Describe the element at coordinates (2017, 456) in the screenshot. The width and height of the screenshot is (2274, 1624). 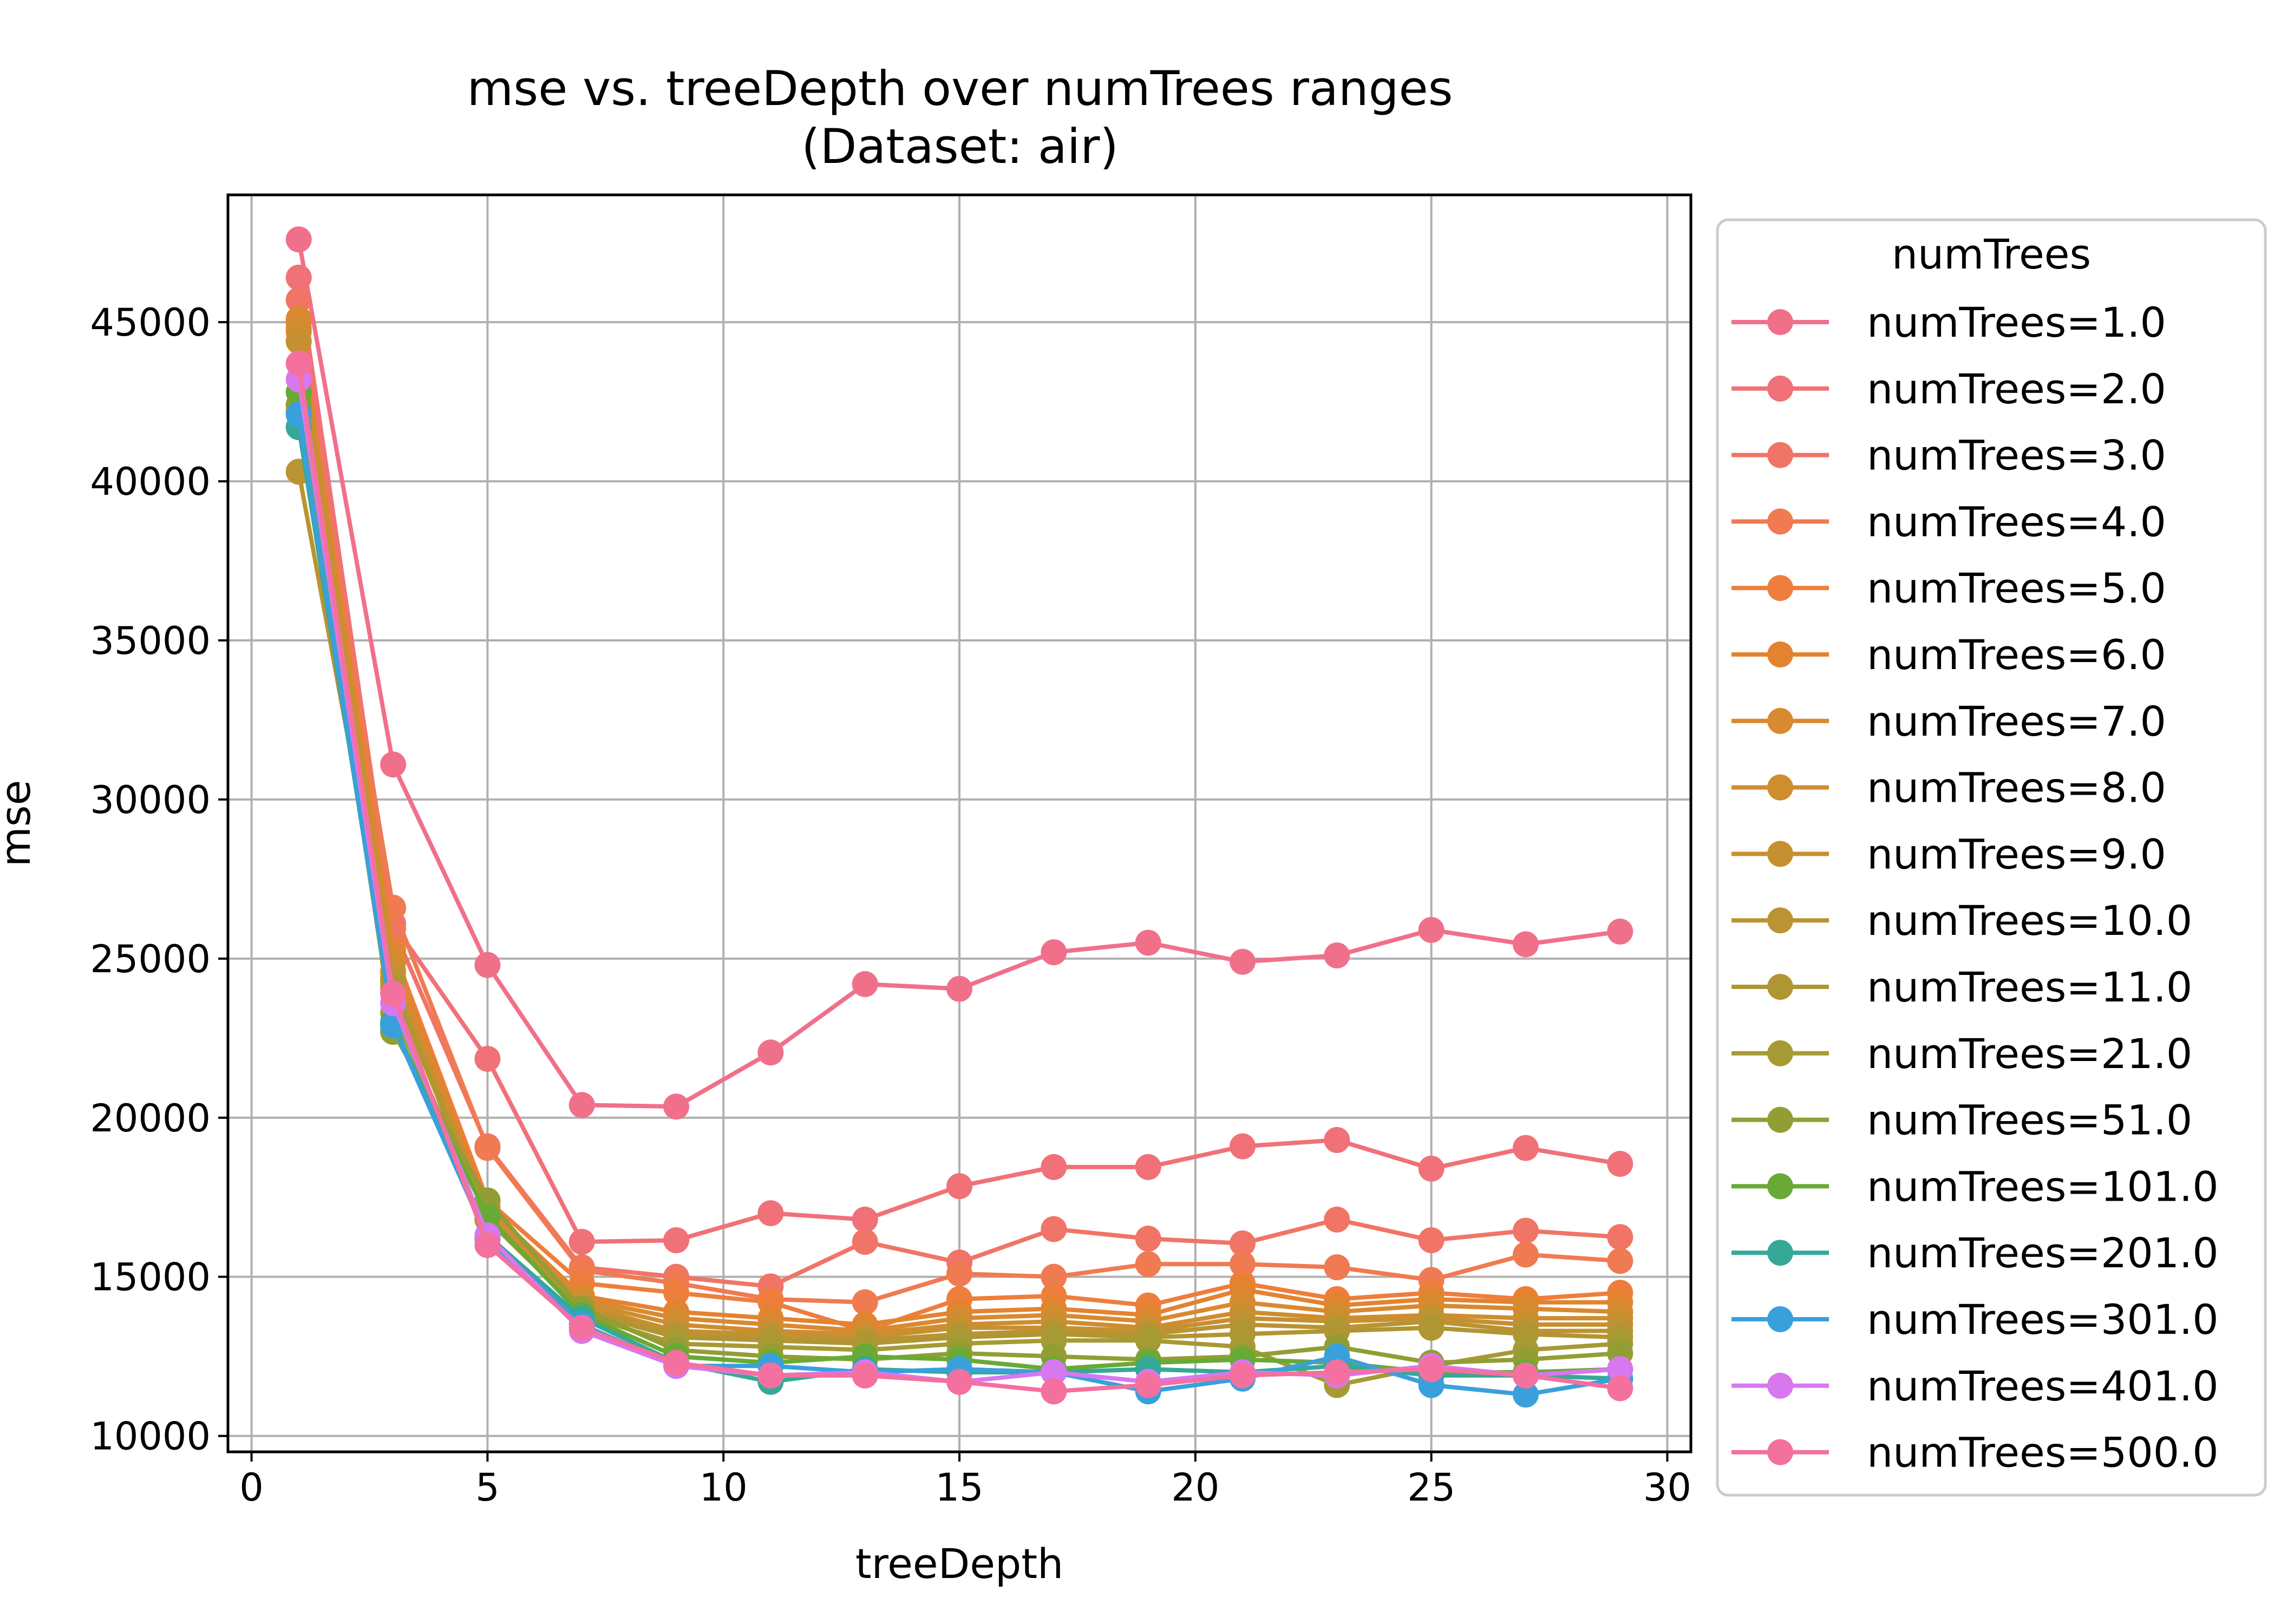
I see `legend-label: numTrees=3.0` at that location.